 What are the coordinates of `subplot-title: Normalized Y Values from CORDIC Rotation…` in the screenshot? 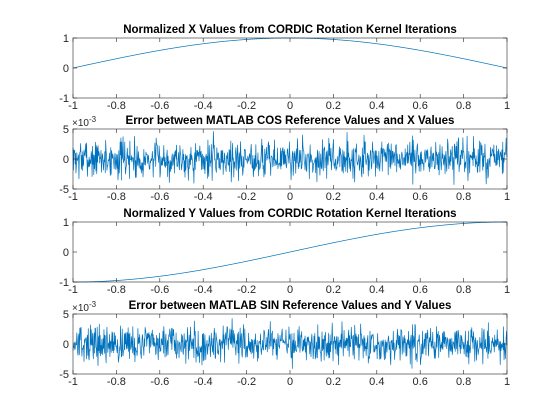 It's located at (289, 214).